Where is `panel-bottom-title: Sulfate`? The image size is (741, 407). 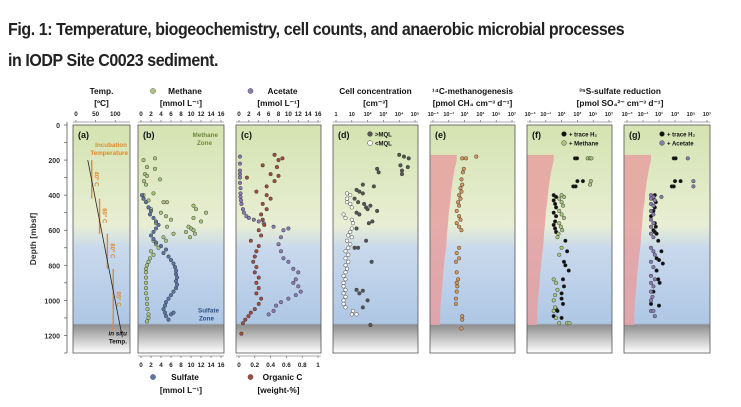
panel-bottom-title: Sulfate is located at coordinates (185, 377).